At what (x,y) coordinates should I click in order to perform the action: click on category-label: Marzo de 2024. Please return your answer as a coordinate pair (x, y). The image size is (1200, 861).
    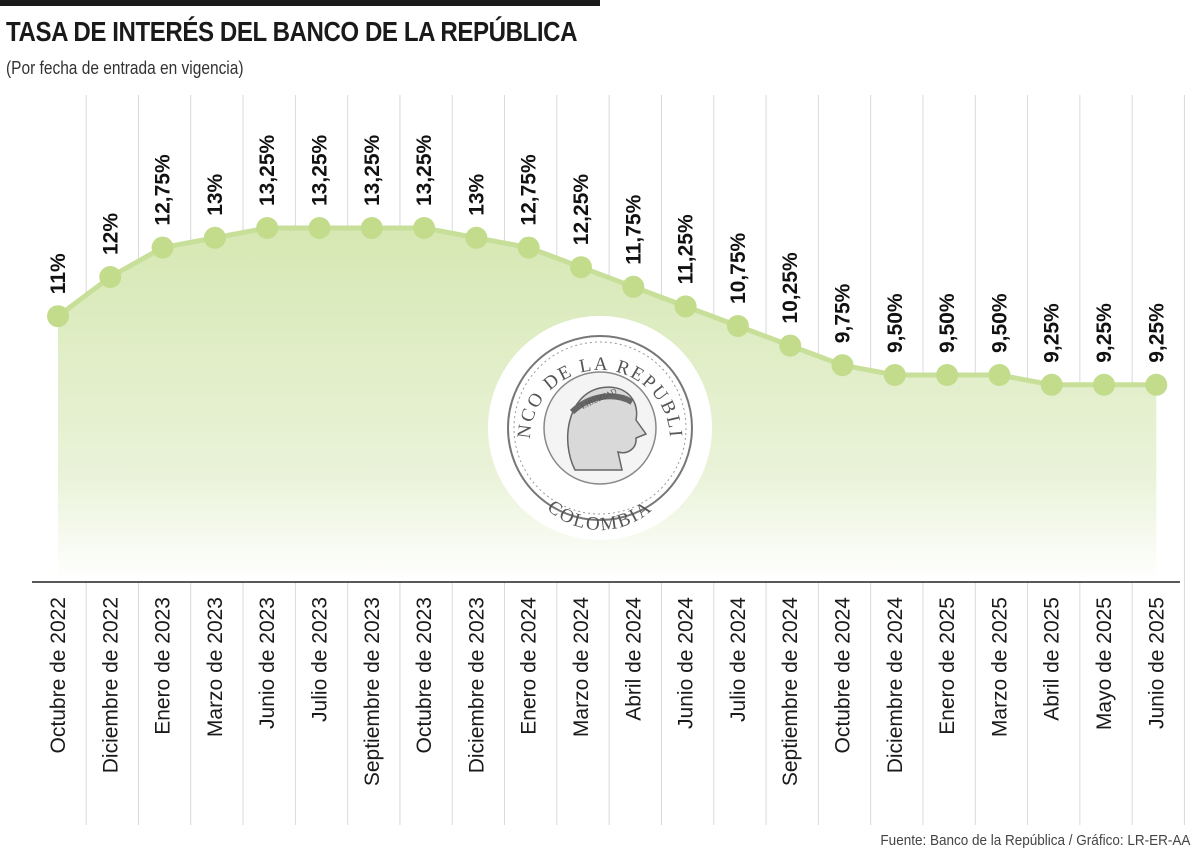
    Looking at the image, I should click on (581, 667).